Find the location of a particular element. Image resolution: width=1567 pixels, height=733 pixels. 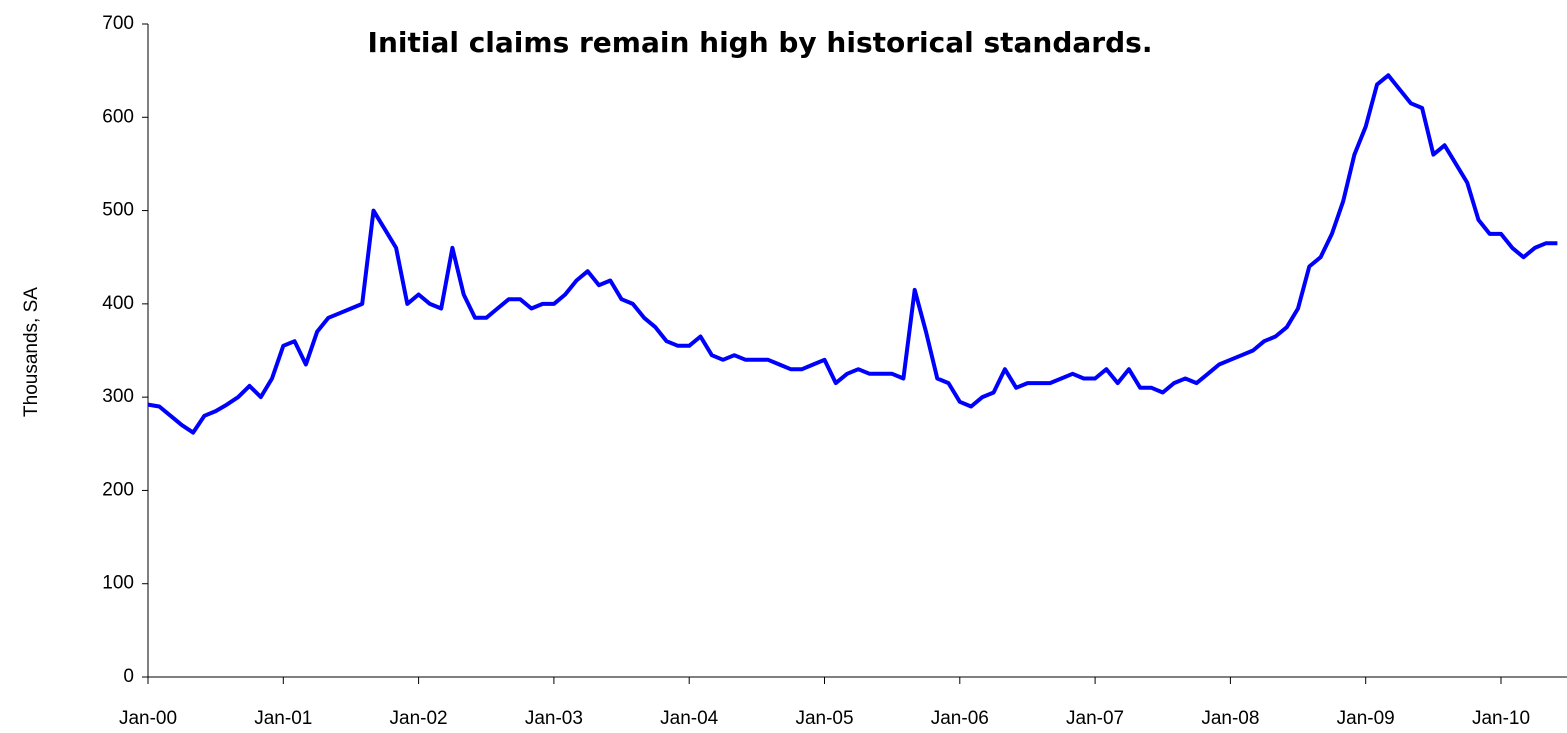

x-tick-label: Jan-03 is located at coordinates (554, 718).